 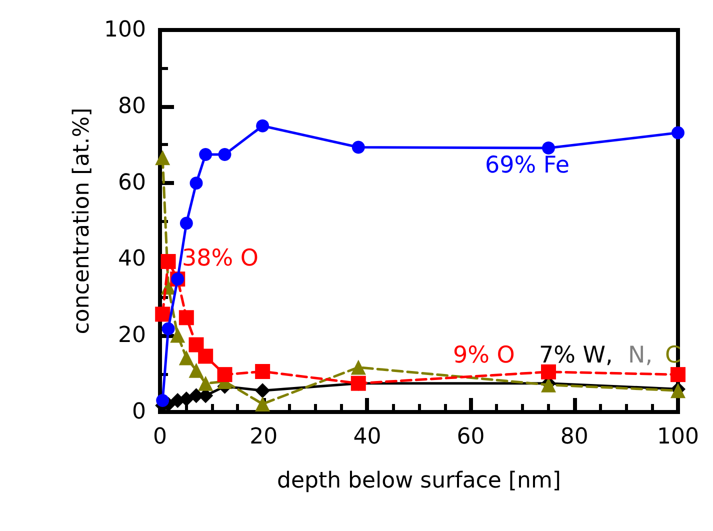 What do you see at coordinates (527, 165) in the screenshot?
I see `annotation: 69% Fe` at bounding box center [527, 165].